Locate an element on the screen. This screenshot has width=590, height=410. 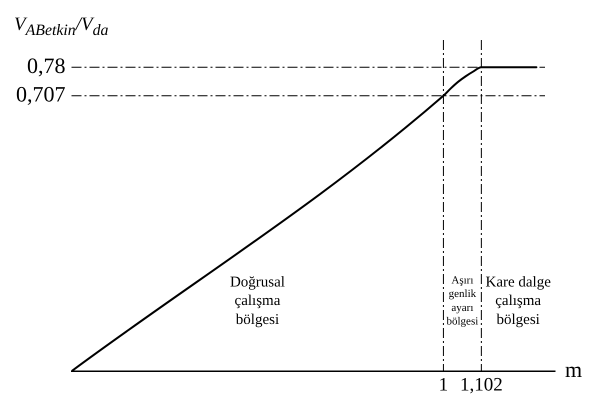
annotation: Doğrusal çalışma bölgesi is located at coordinates (257, 301).